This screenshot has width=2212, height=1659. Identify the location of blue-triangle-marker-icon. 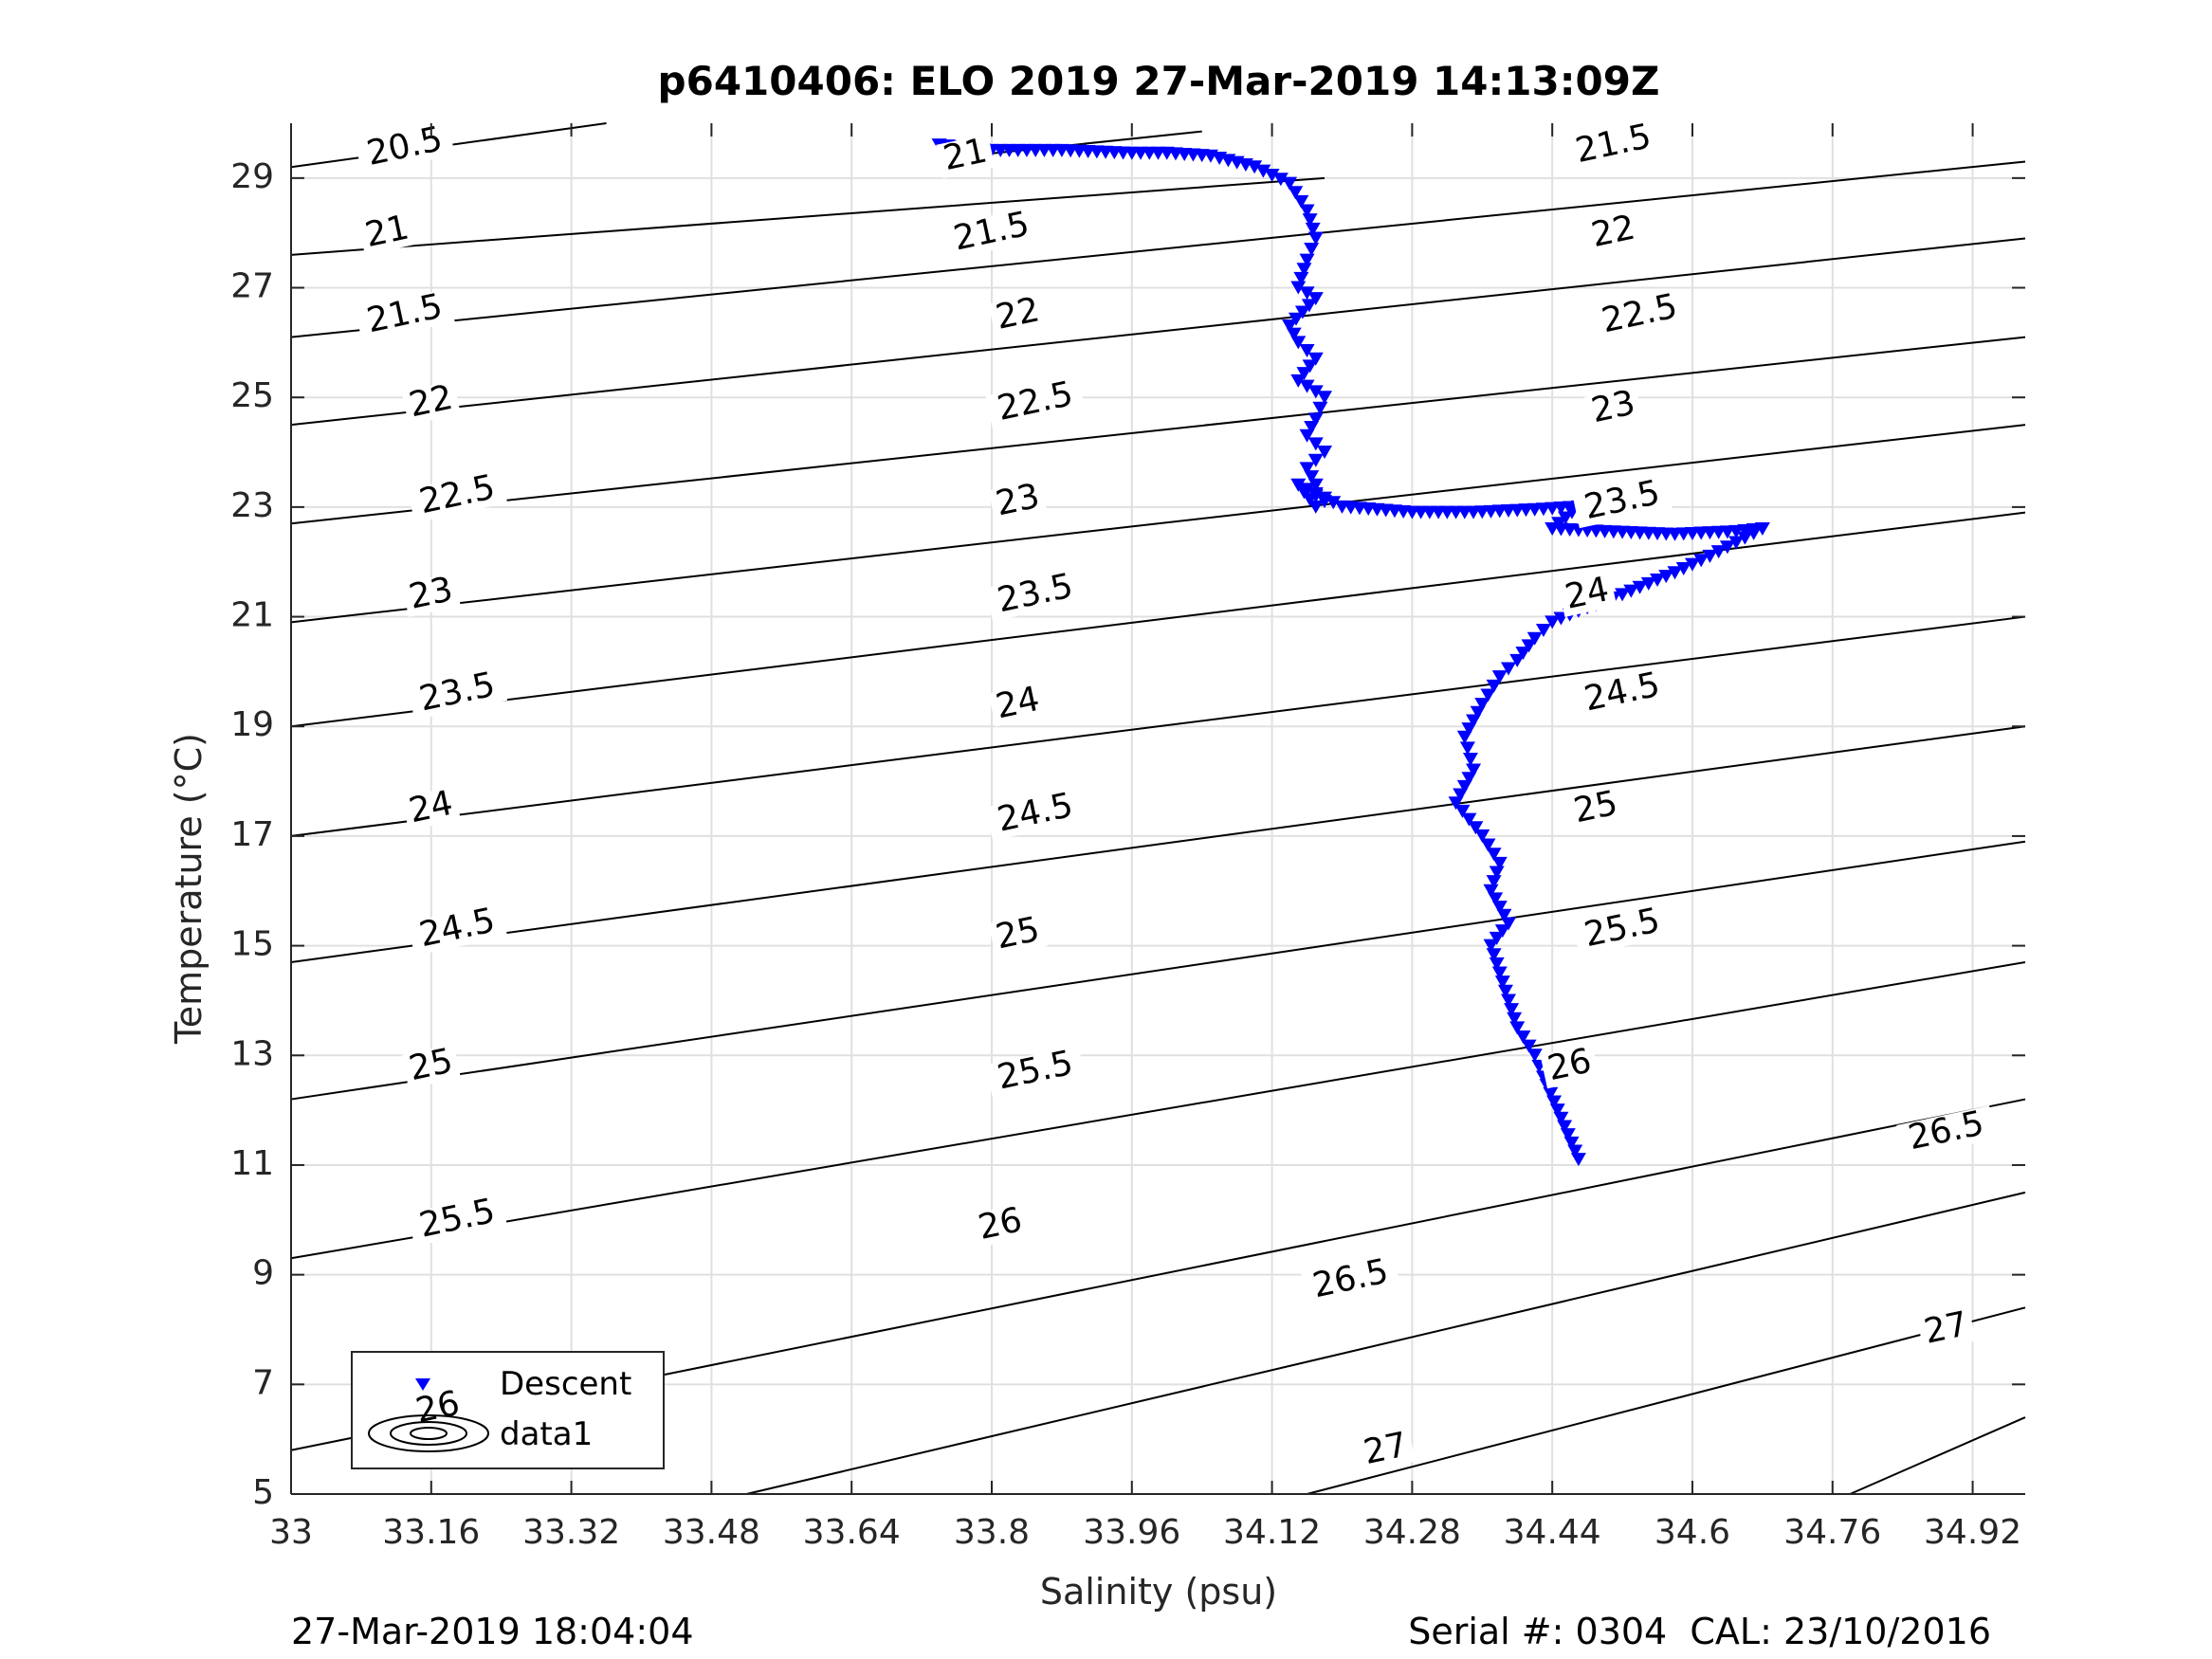
(422, 1384).